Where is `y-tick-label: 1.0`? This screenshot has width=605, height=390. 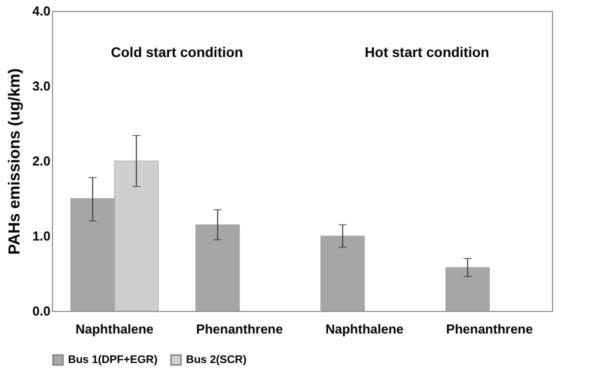
y-tick-label: 1.0 is located at coordinates (41, 236).